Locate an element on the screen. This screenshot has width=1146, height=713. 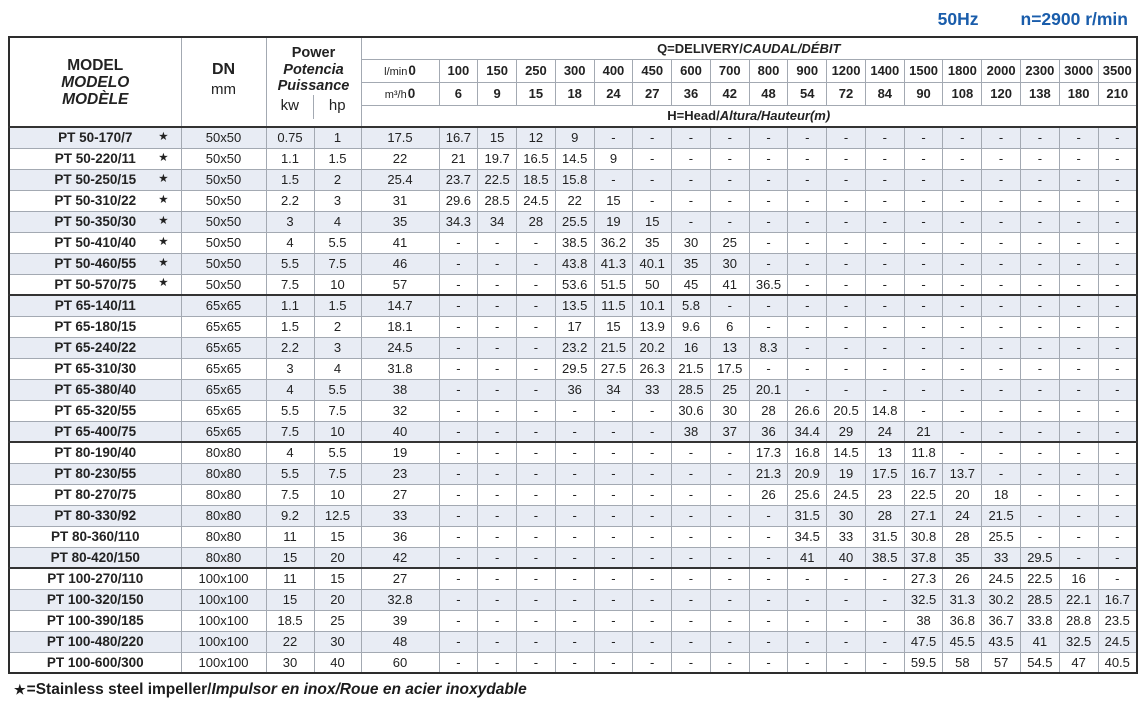
hp-cell: 20 is located at coordinates (337, 557).